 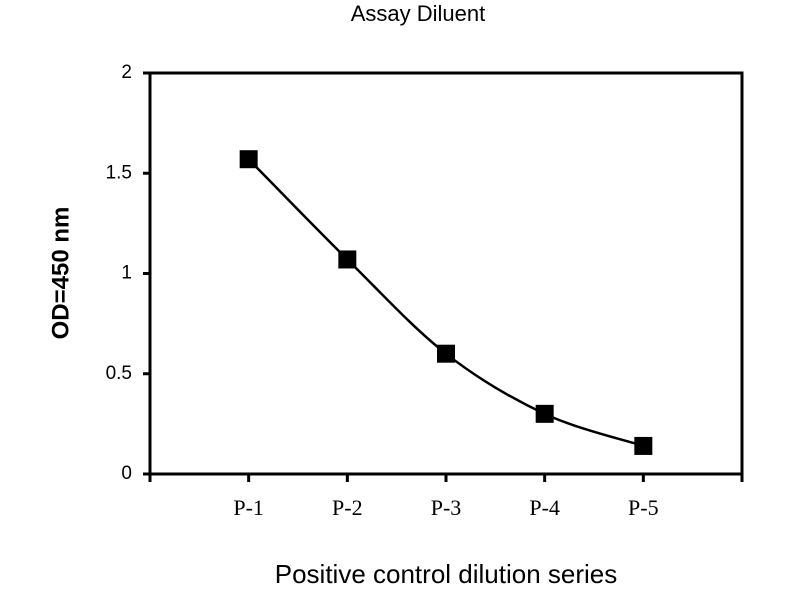 I want to click on x-axis-label: Positive control dilution series, so click(x=446, y=574).